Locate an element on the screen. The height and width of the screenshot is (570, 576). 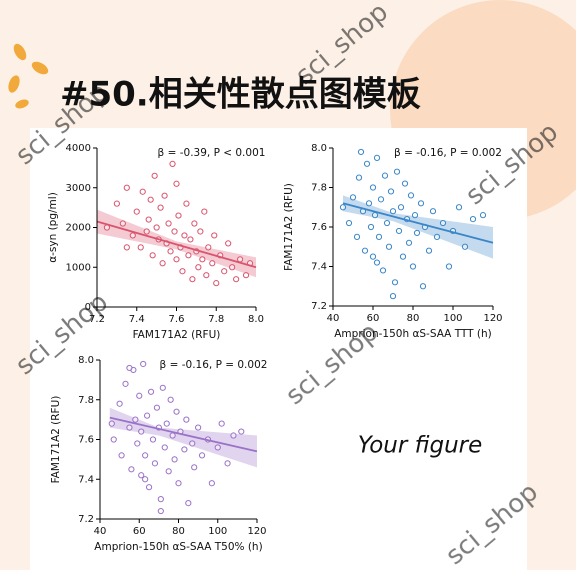
x-tick-label: 60 is located at coordinates (139, 531).